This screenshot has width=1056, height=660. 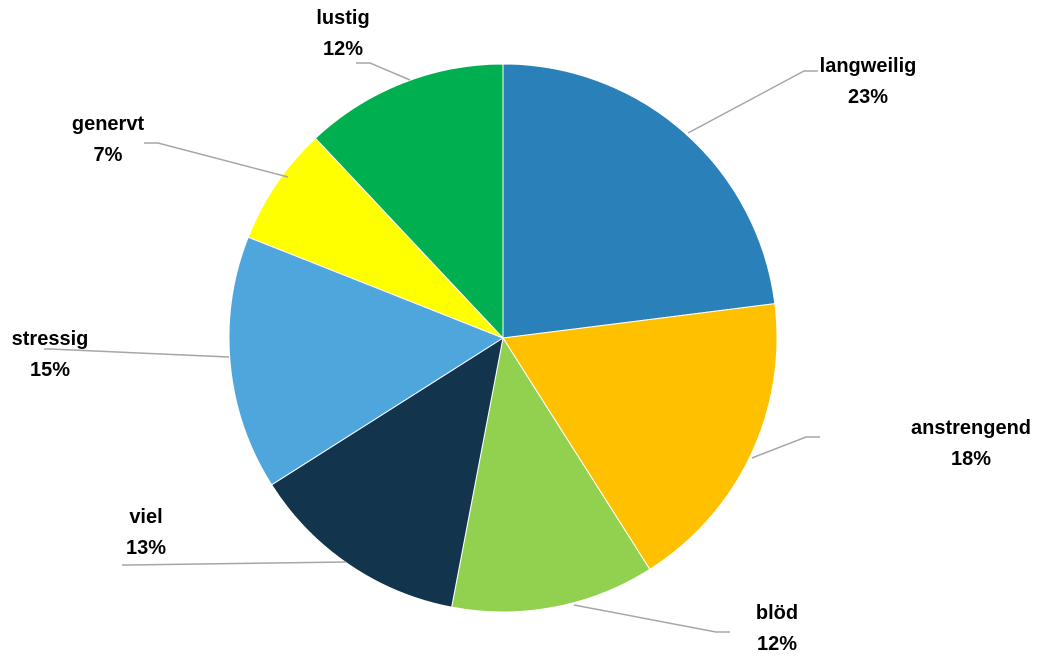 What do you see at coordinates (868, 97) in the screenshot?
I see `slice-percent-label: 23%` at bounding box center [868, 97].